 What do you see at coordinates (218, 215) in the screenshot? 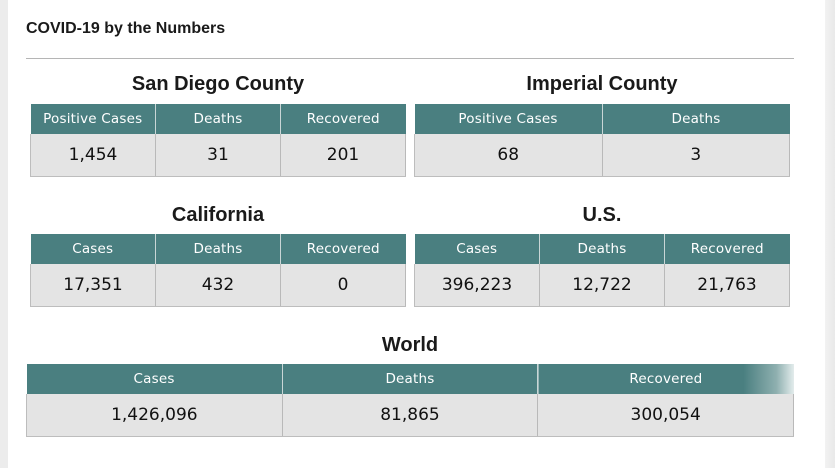
I see `california-title: California` at bounding box center [218, 215].